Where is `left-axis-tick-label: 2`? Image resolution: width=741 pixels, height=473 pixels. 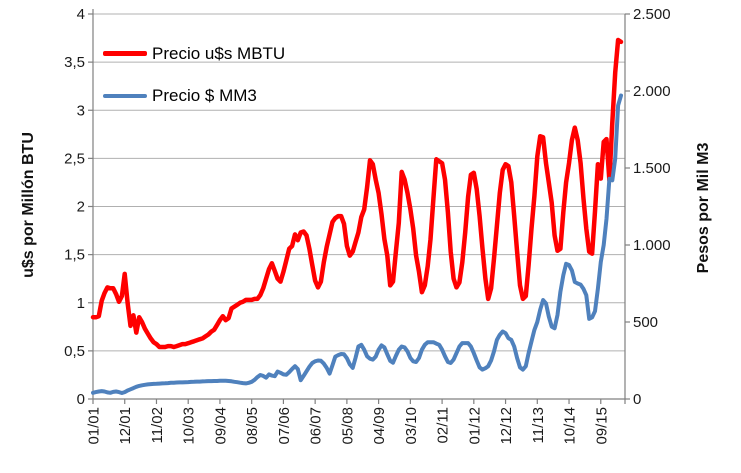 left-axis-tick-label: 2 is located at coordinates (81, 207).